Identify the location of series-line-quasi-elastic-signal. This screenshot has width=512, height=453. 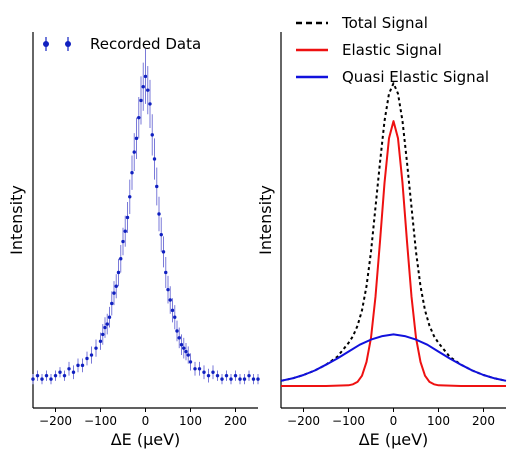
(393, 357).